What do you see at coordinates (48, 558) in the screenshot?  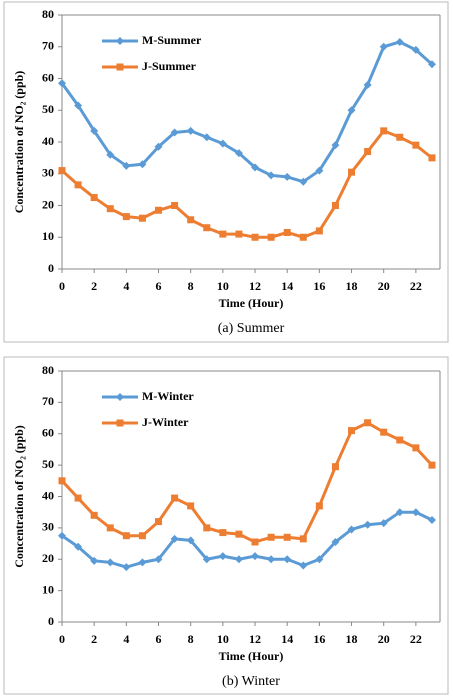 I see `y-tick-label: 20` at bounding box center [48, 558].